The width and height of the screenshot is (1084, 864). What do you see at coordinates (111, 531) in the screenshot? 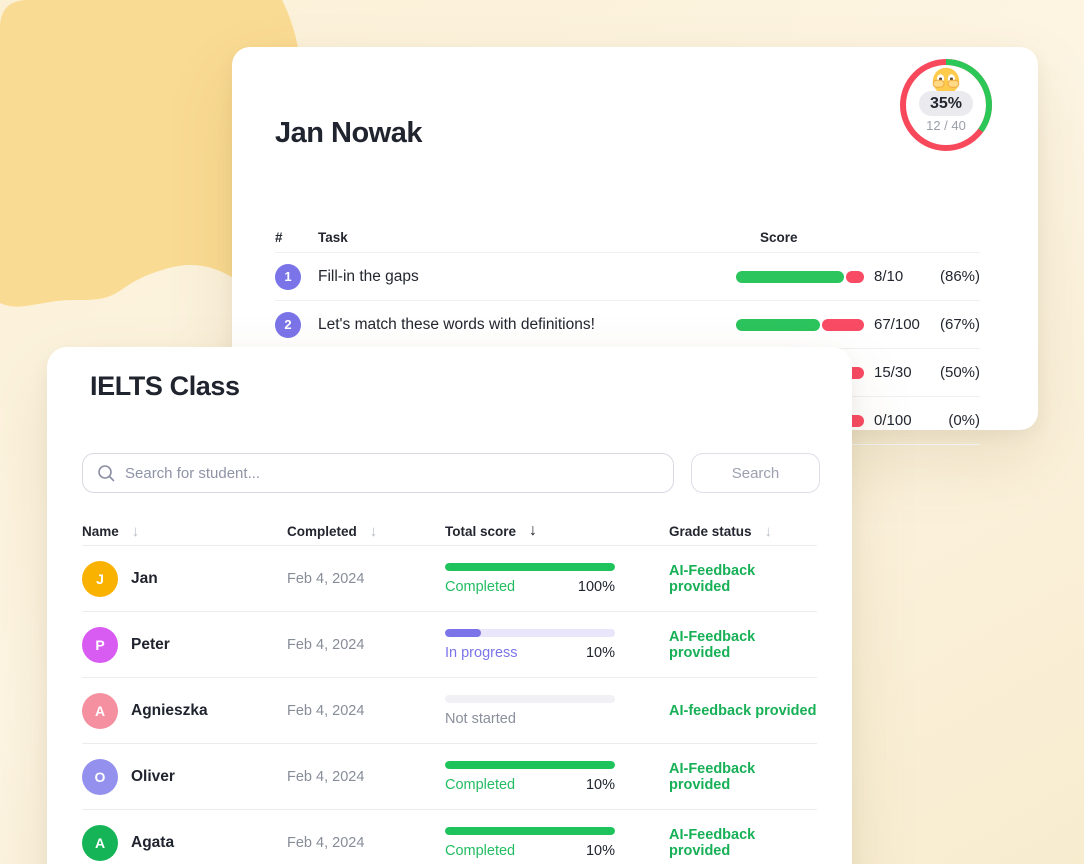
I see `column-header: Name ↓` at bounding box center [111, 531].